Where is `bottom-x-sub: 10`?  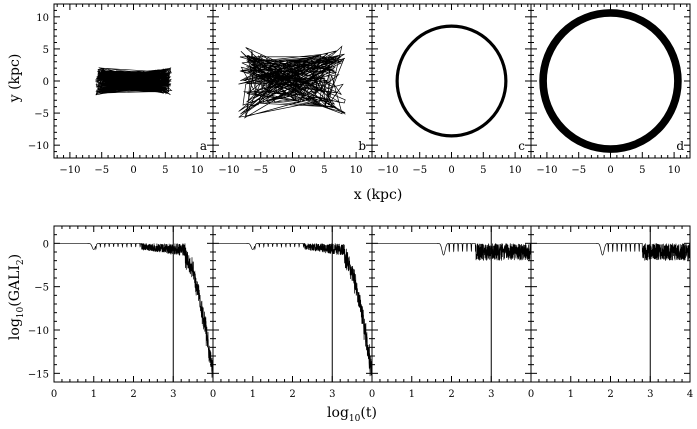 bottom-x-sub: 10 is located at coordinates (355, 419).